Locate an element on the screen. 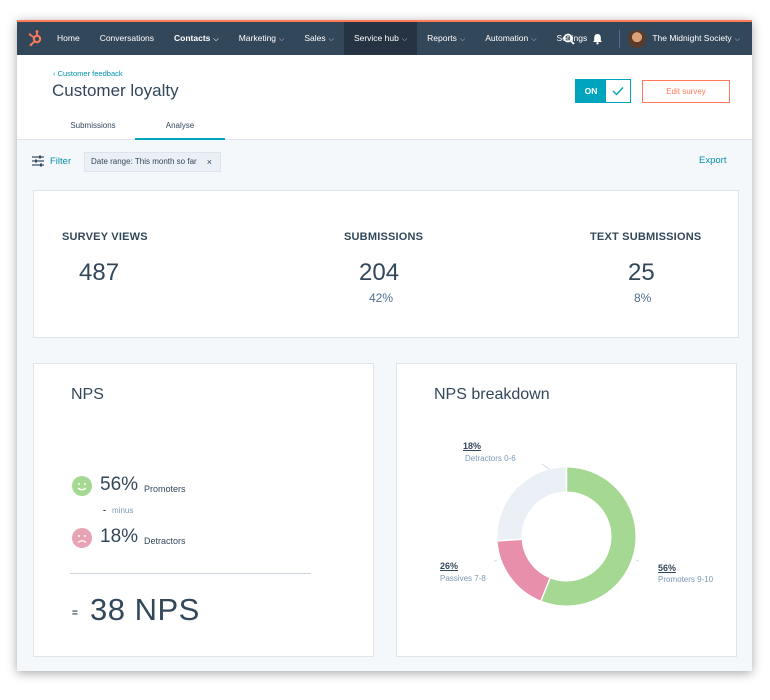 This screenshot has width=770, height=700. nps-breakdown-title: NPS breakdown is located at coordinates (492, 394).